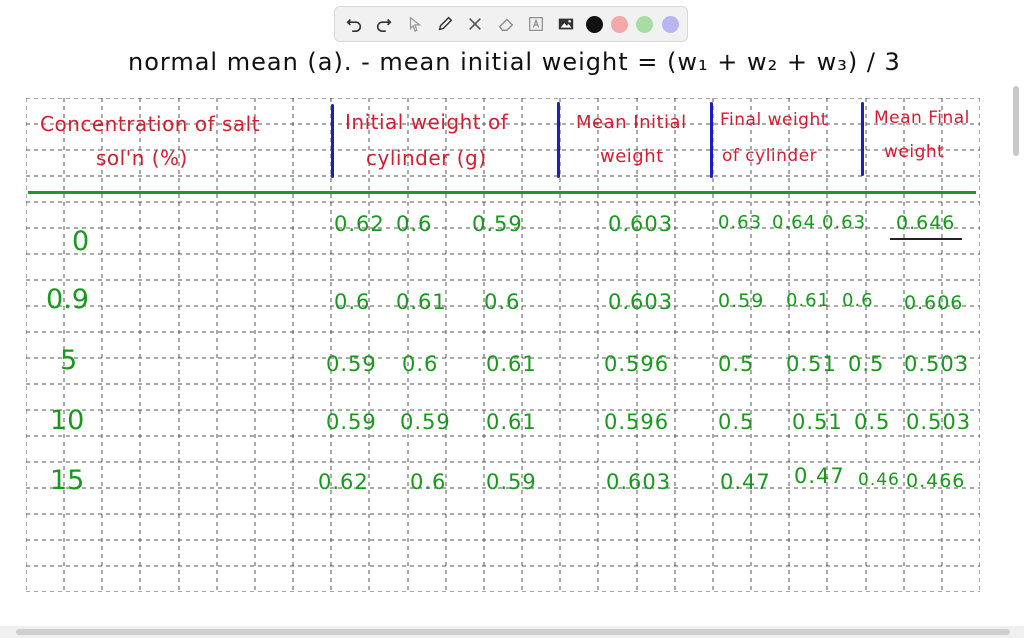  Describe the element at coordinates (879, 480) in the screenshot. I see `final-weight-3: 0.46` at that location.